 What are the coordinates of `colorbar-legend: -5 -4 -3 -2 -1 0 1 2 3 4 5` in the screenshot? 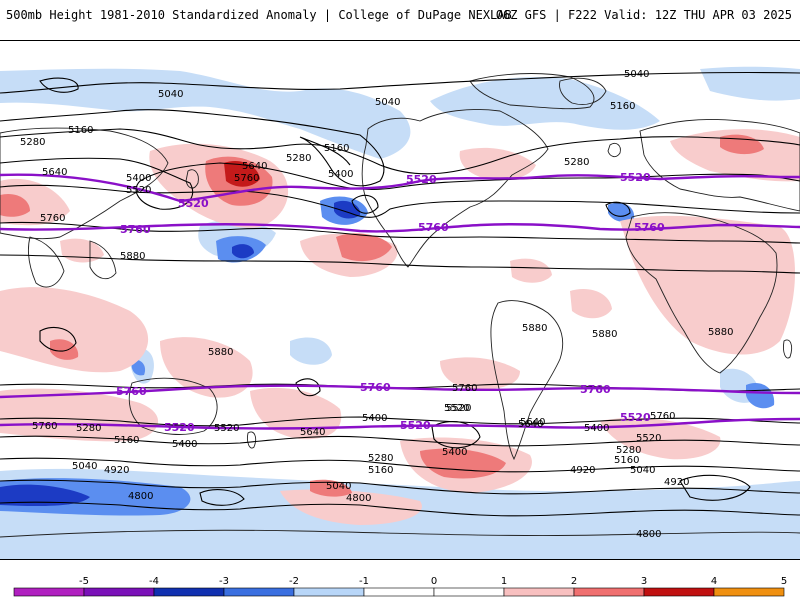 It's located at (400, 585).